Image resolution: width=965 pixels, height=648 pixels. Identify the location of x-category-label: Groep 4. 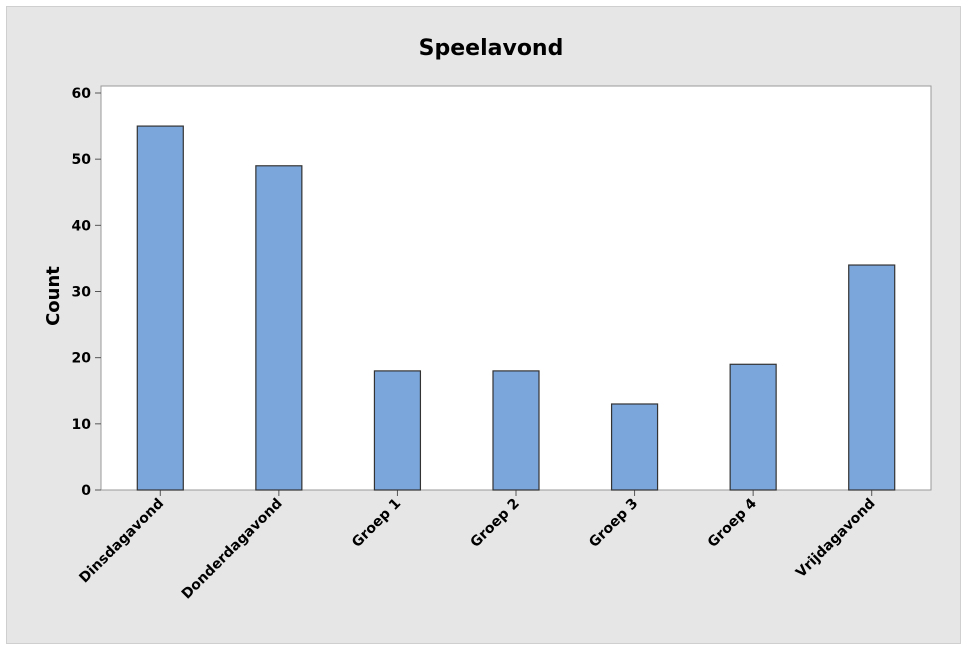
(732, 522).